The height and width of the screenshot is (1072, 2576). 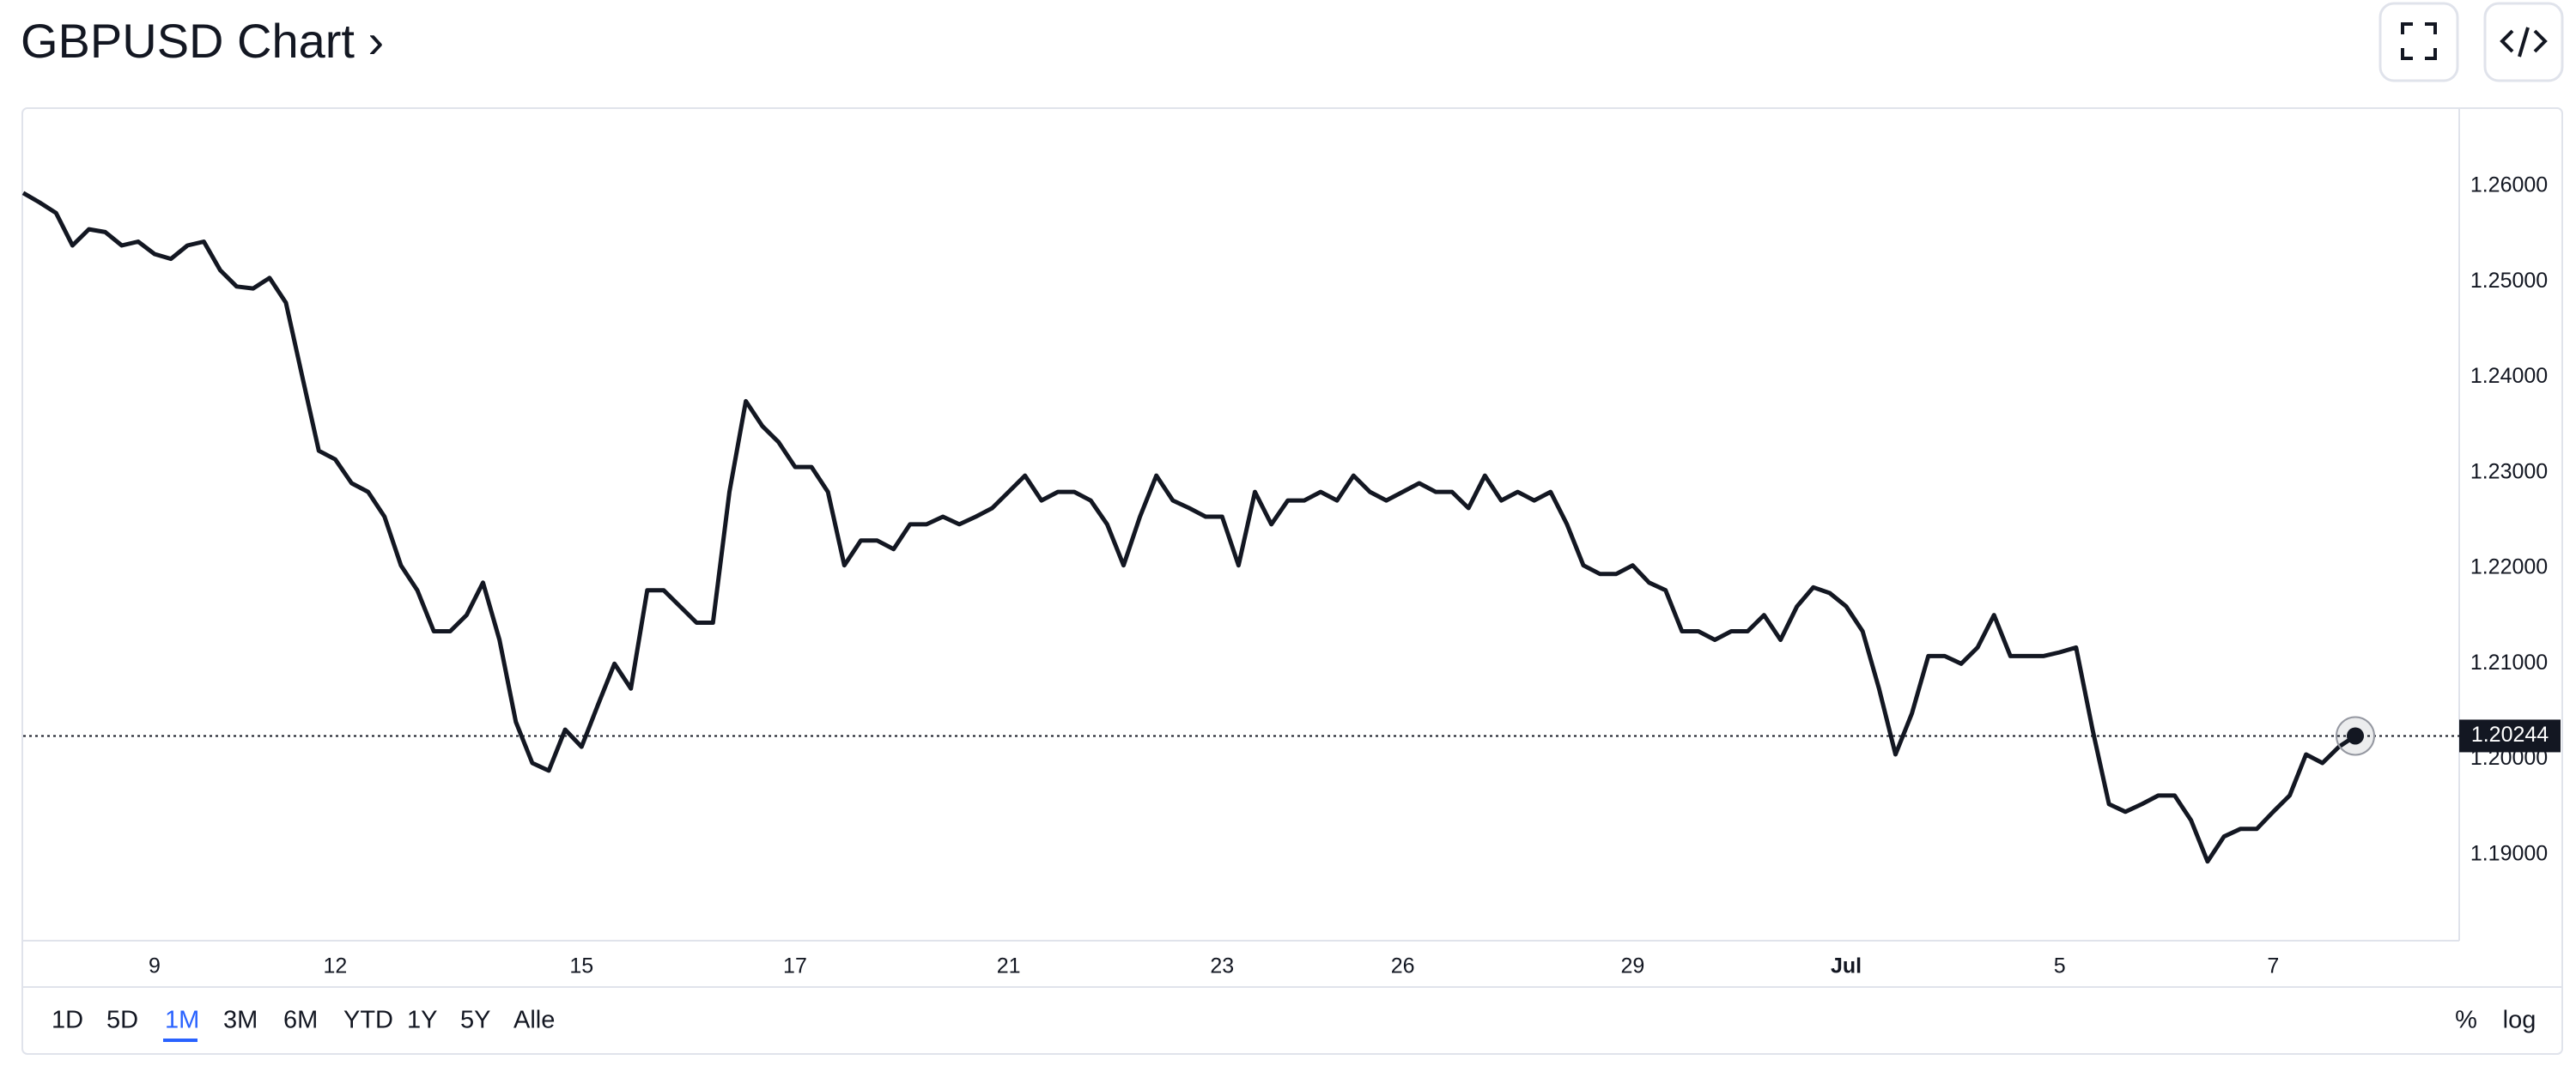 What do you see at coordinates (2060, 966) in the screenshot?
I see `x-tick-label: 5` at bounding box center [2060, 966].